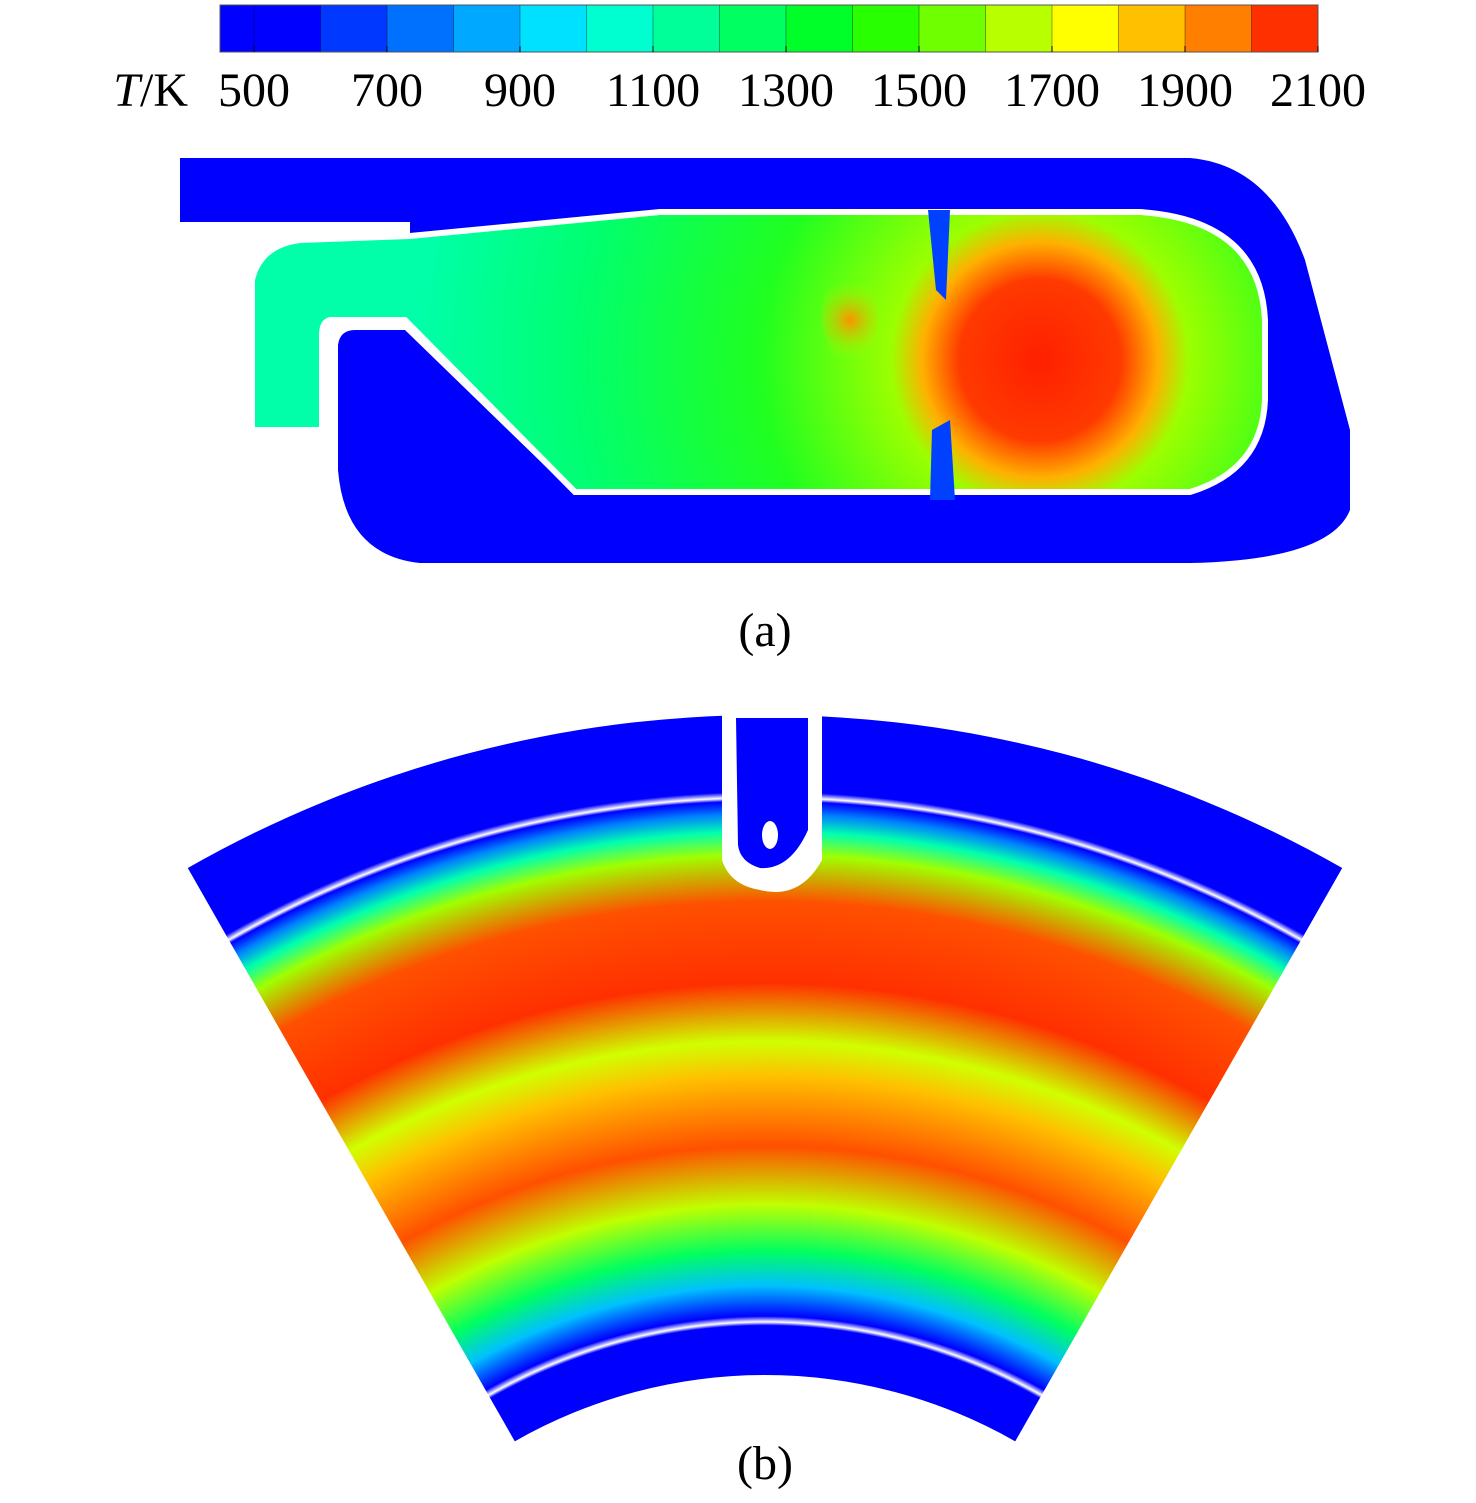  I want to click on colorbar-tick-label: 1700, so click(1052, 90).